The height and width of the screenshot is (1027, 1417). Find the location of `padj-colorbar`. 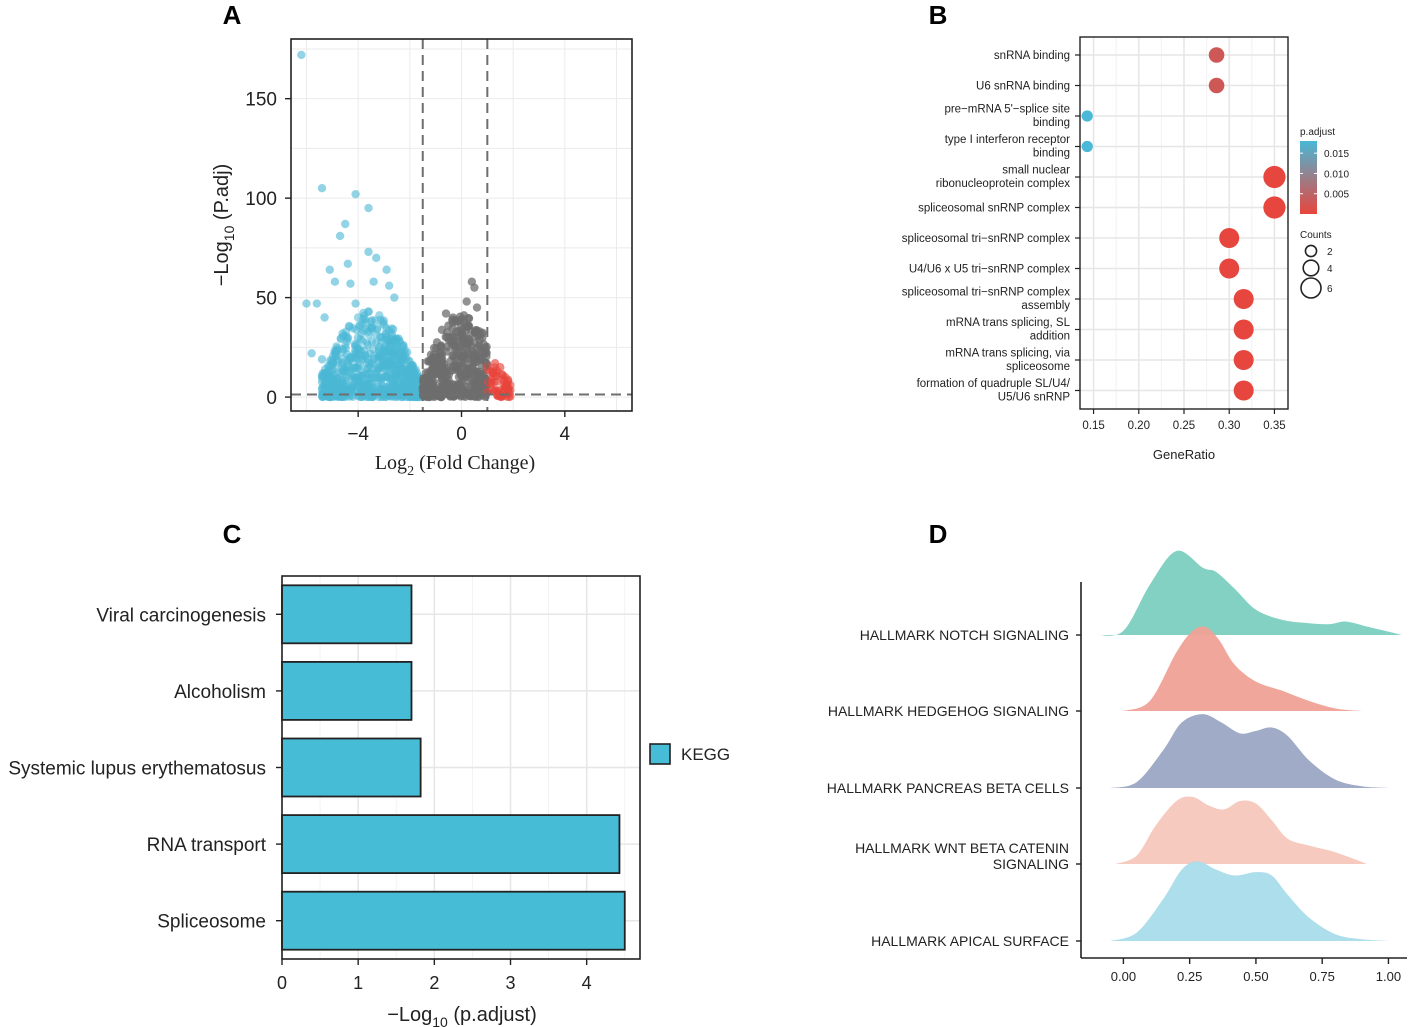

padj-colorbar is located at coordinates (1308, 177).